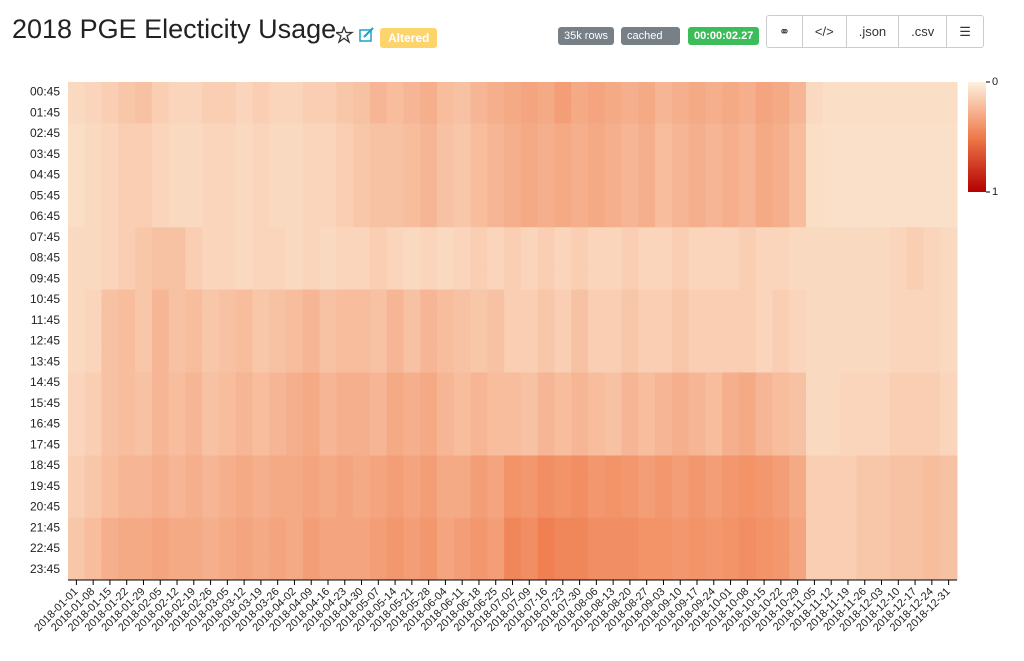  What do you see at coordinates (174, 29) in the screenshot?
I see `title: 2018 PGE Electicity Usage` at bounding box center [174, 29].